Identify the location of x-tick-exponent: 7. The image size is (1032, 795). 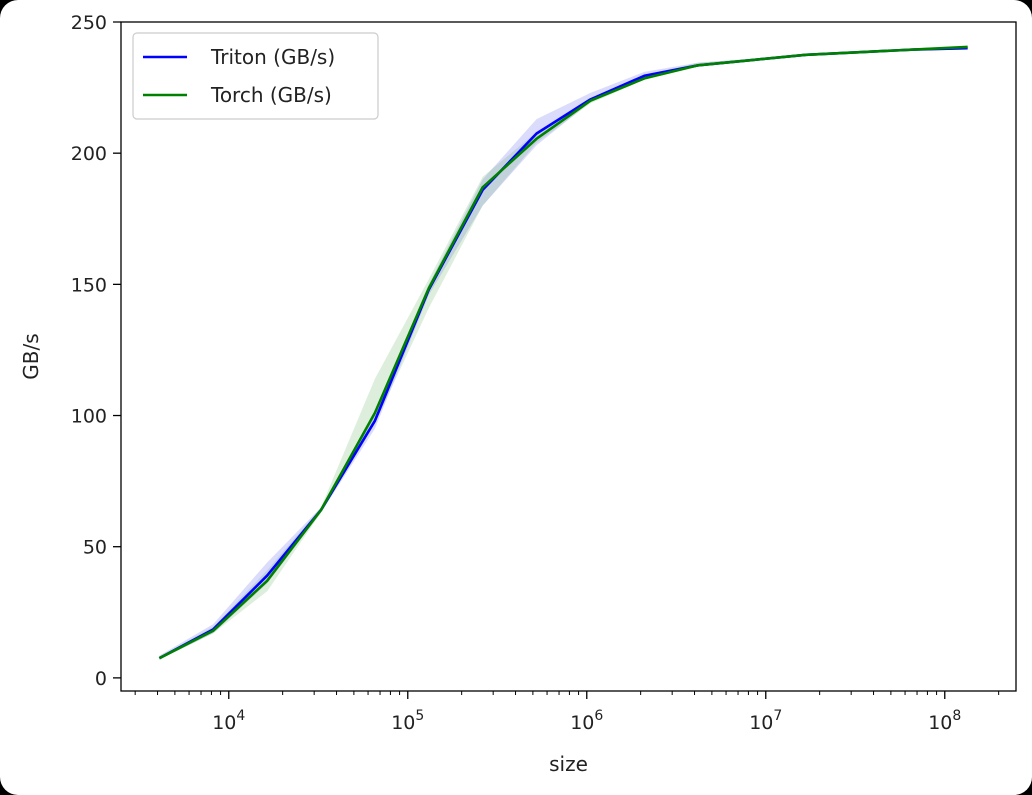
(777, 716).